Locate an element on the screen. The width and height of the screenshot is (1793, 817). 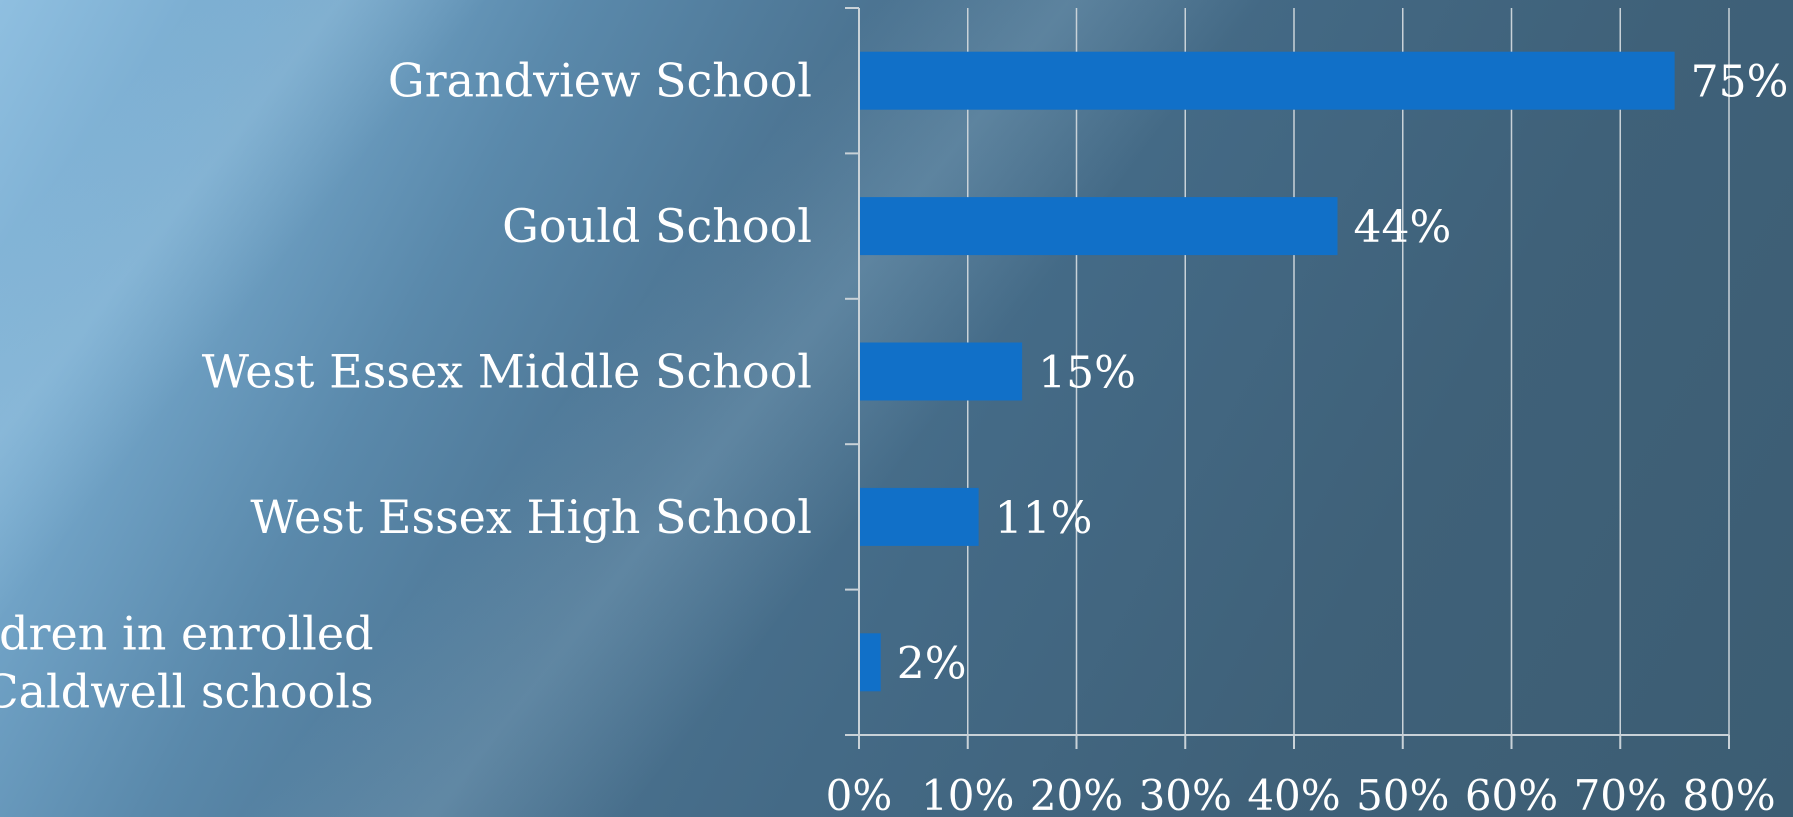
category-label-text: Grandview School is located at coordinates (600, 81).